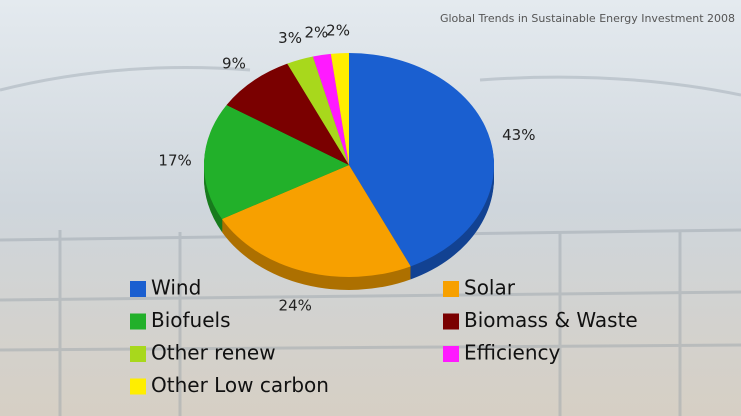  What do you see at coordinates (290, 38) in the screenshot?
I see `data-label: 3%` at bounding box center [290, 38].